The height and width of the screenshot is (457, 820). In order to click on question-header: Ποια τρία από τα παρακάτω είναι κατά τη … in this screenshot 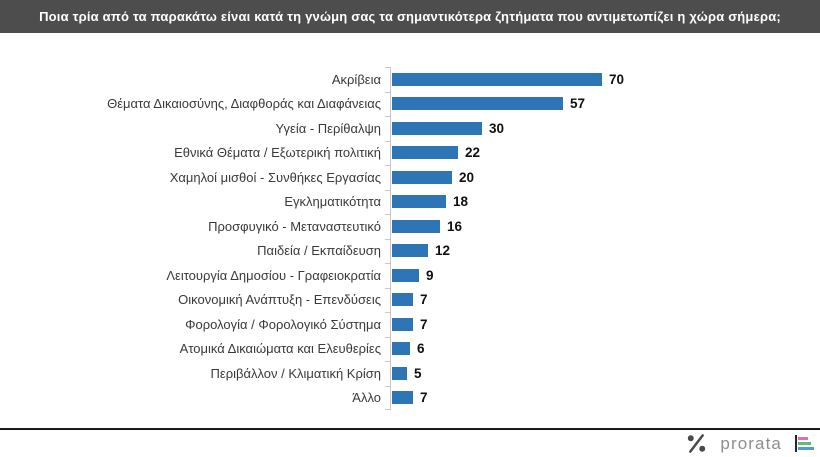, I will do `click(410, 16)`.